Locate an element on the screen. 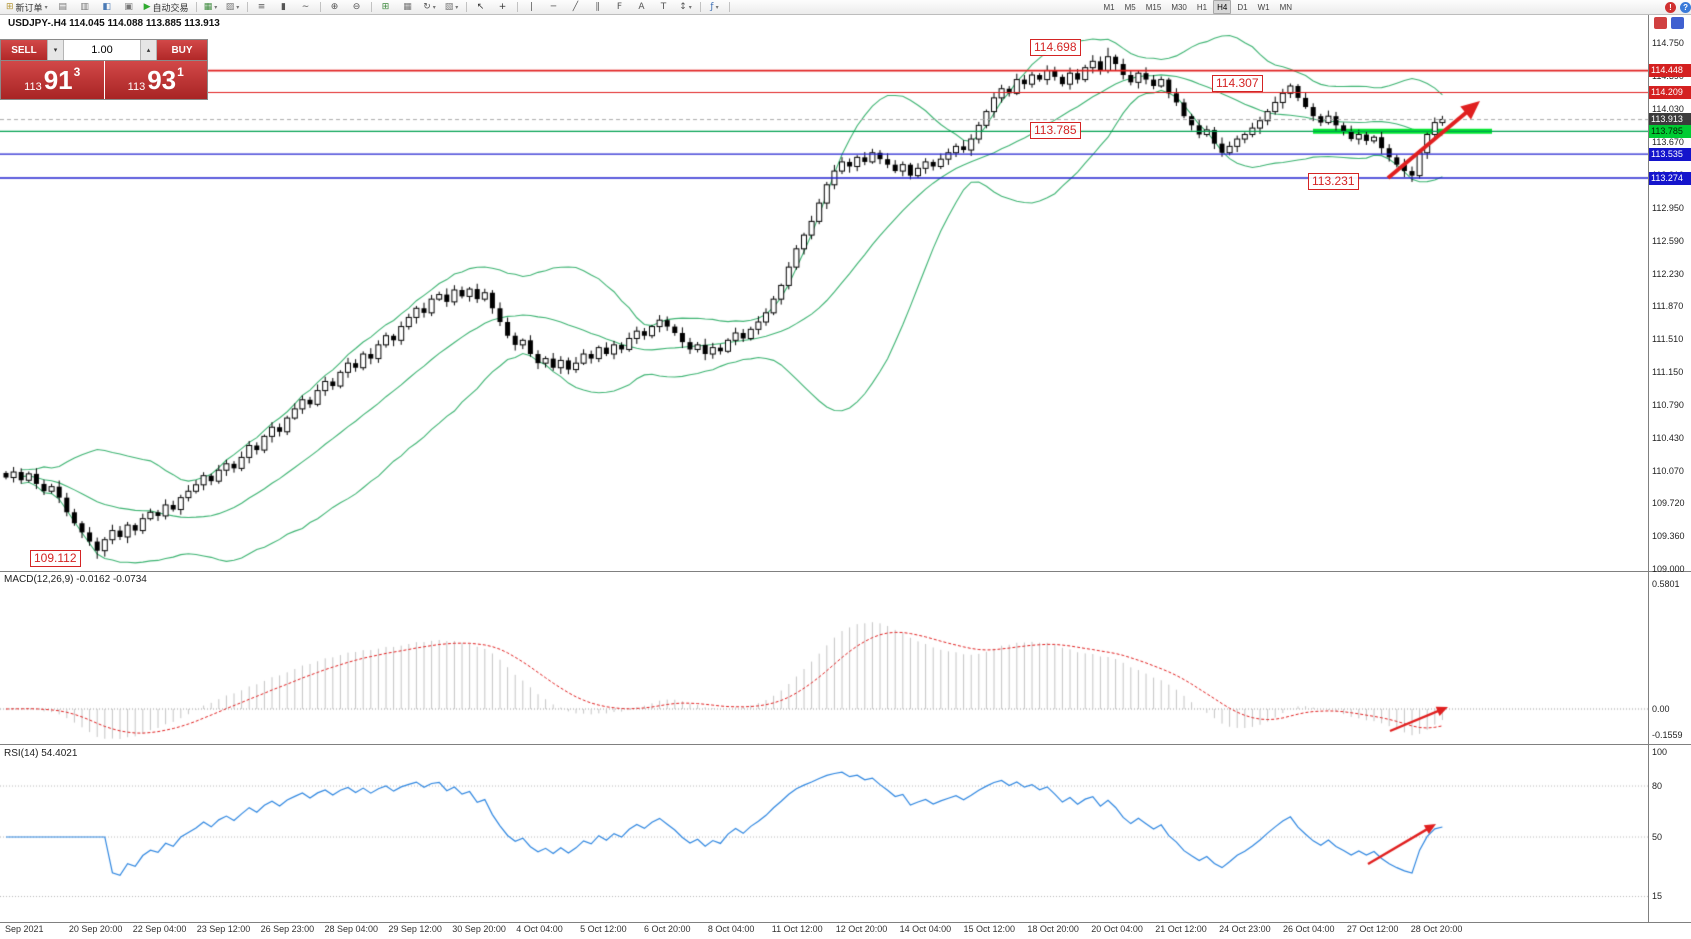  buy-button: BUY is located at coordinates (182, 50).